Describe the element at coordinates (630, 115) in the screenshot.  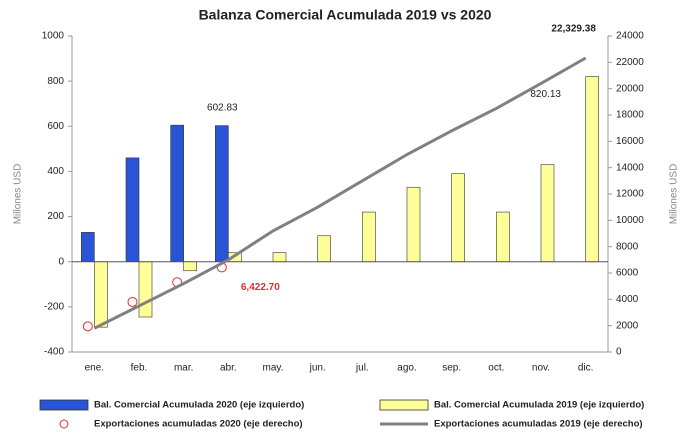
I see `y2-tick-label: 18000` at that location.